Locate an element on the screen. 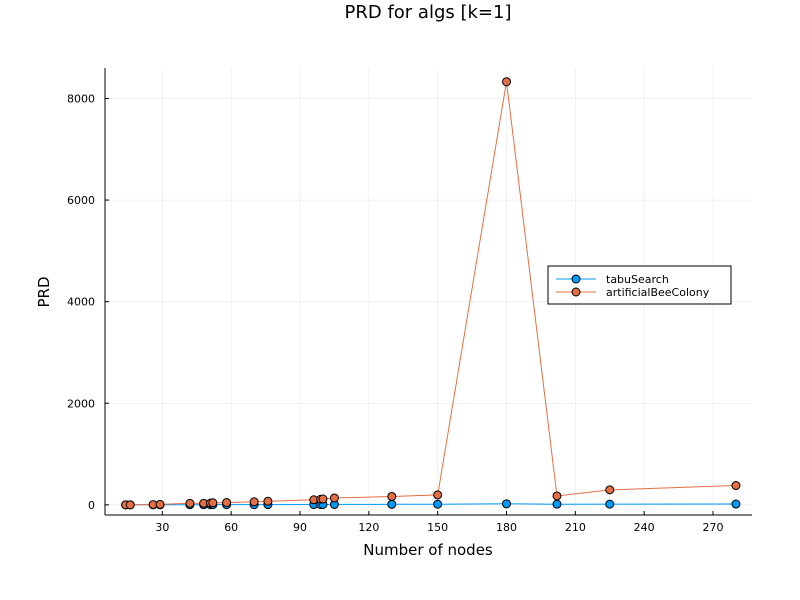 The height and width of the screenshot is (600, 800). y-tick-label: 6000 is located at coordinates (81, 200).